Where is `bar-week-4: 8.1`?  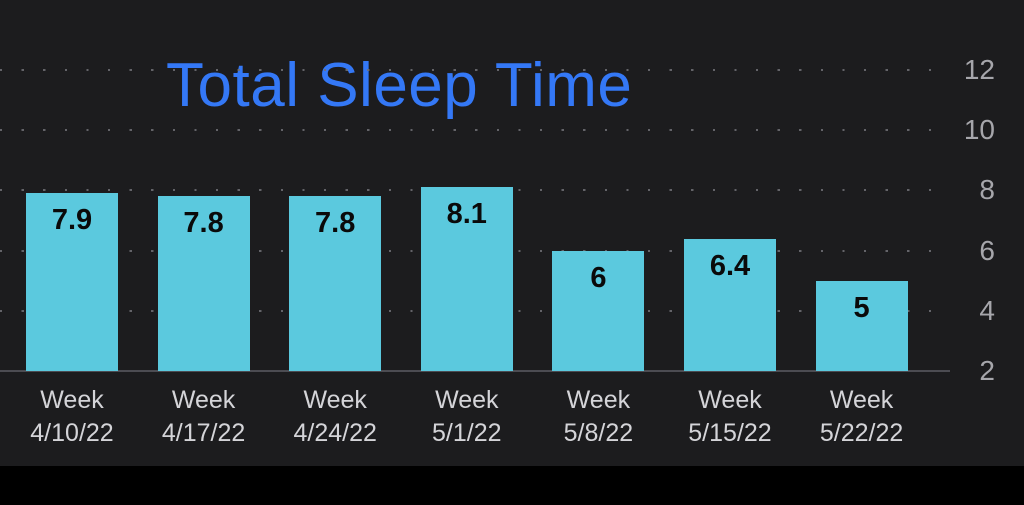
bar-week-4: 8.1 is located at coordinates (466, 279).